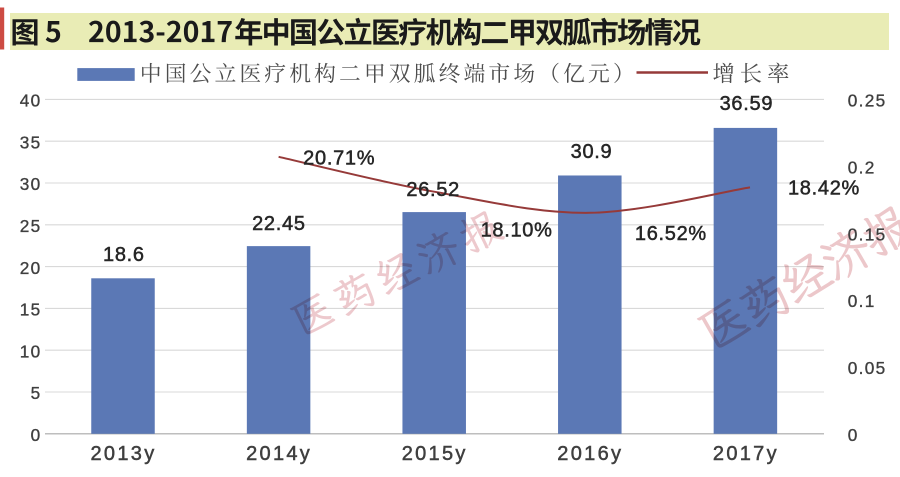 This screenshot has height=477, width=900. I want to click on svg-text: 26.52, so click(433, 190).